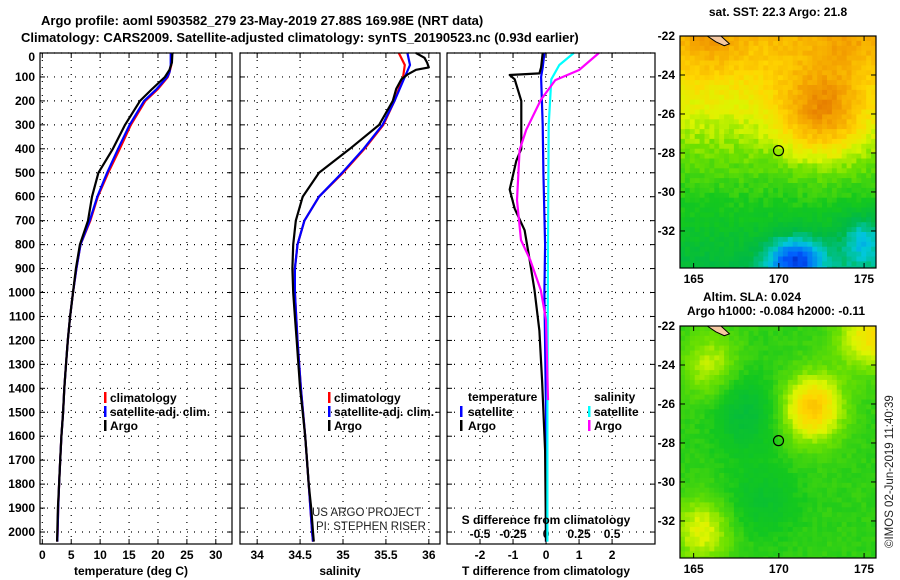  What do you see at coordinates (667, 114) in the screenshot?
I see `lat-tick-label: -26` at bounding box center [667, 114].